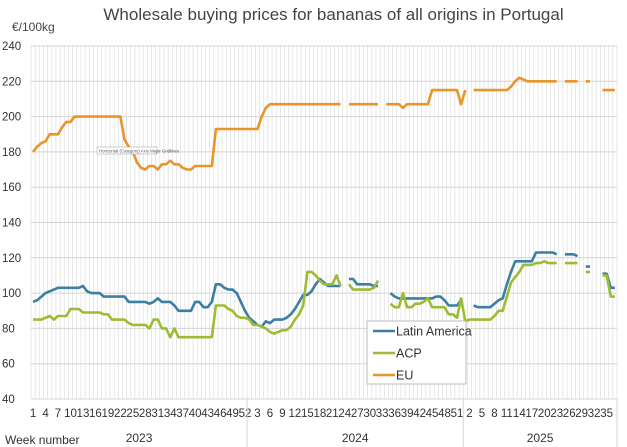 The image size is (627, 447). Describe the element at coordinates (11, 294) in the screenshot. I see `y-tick-label: 100` at that location.